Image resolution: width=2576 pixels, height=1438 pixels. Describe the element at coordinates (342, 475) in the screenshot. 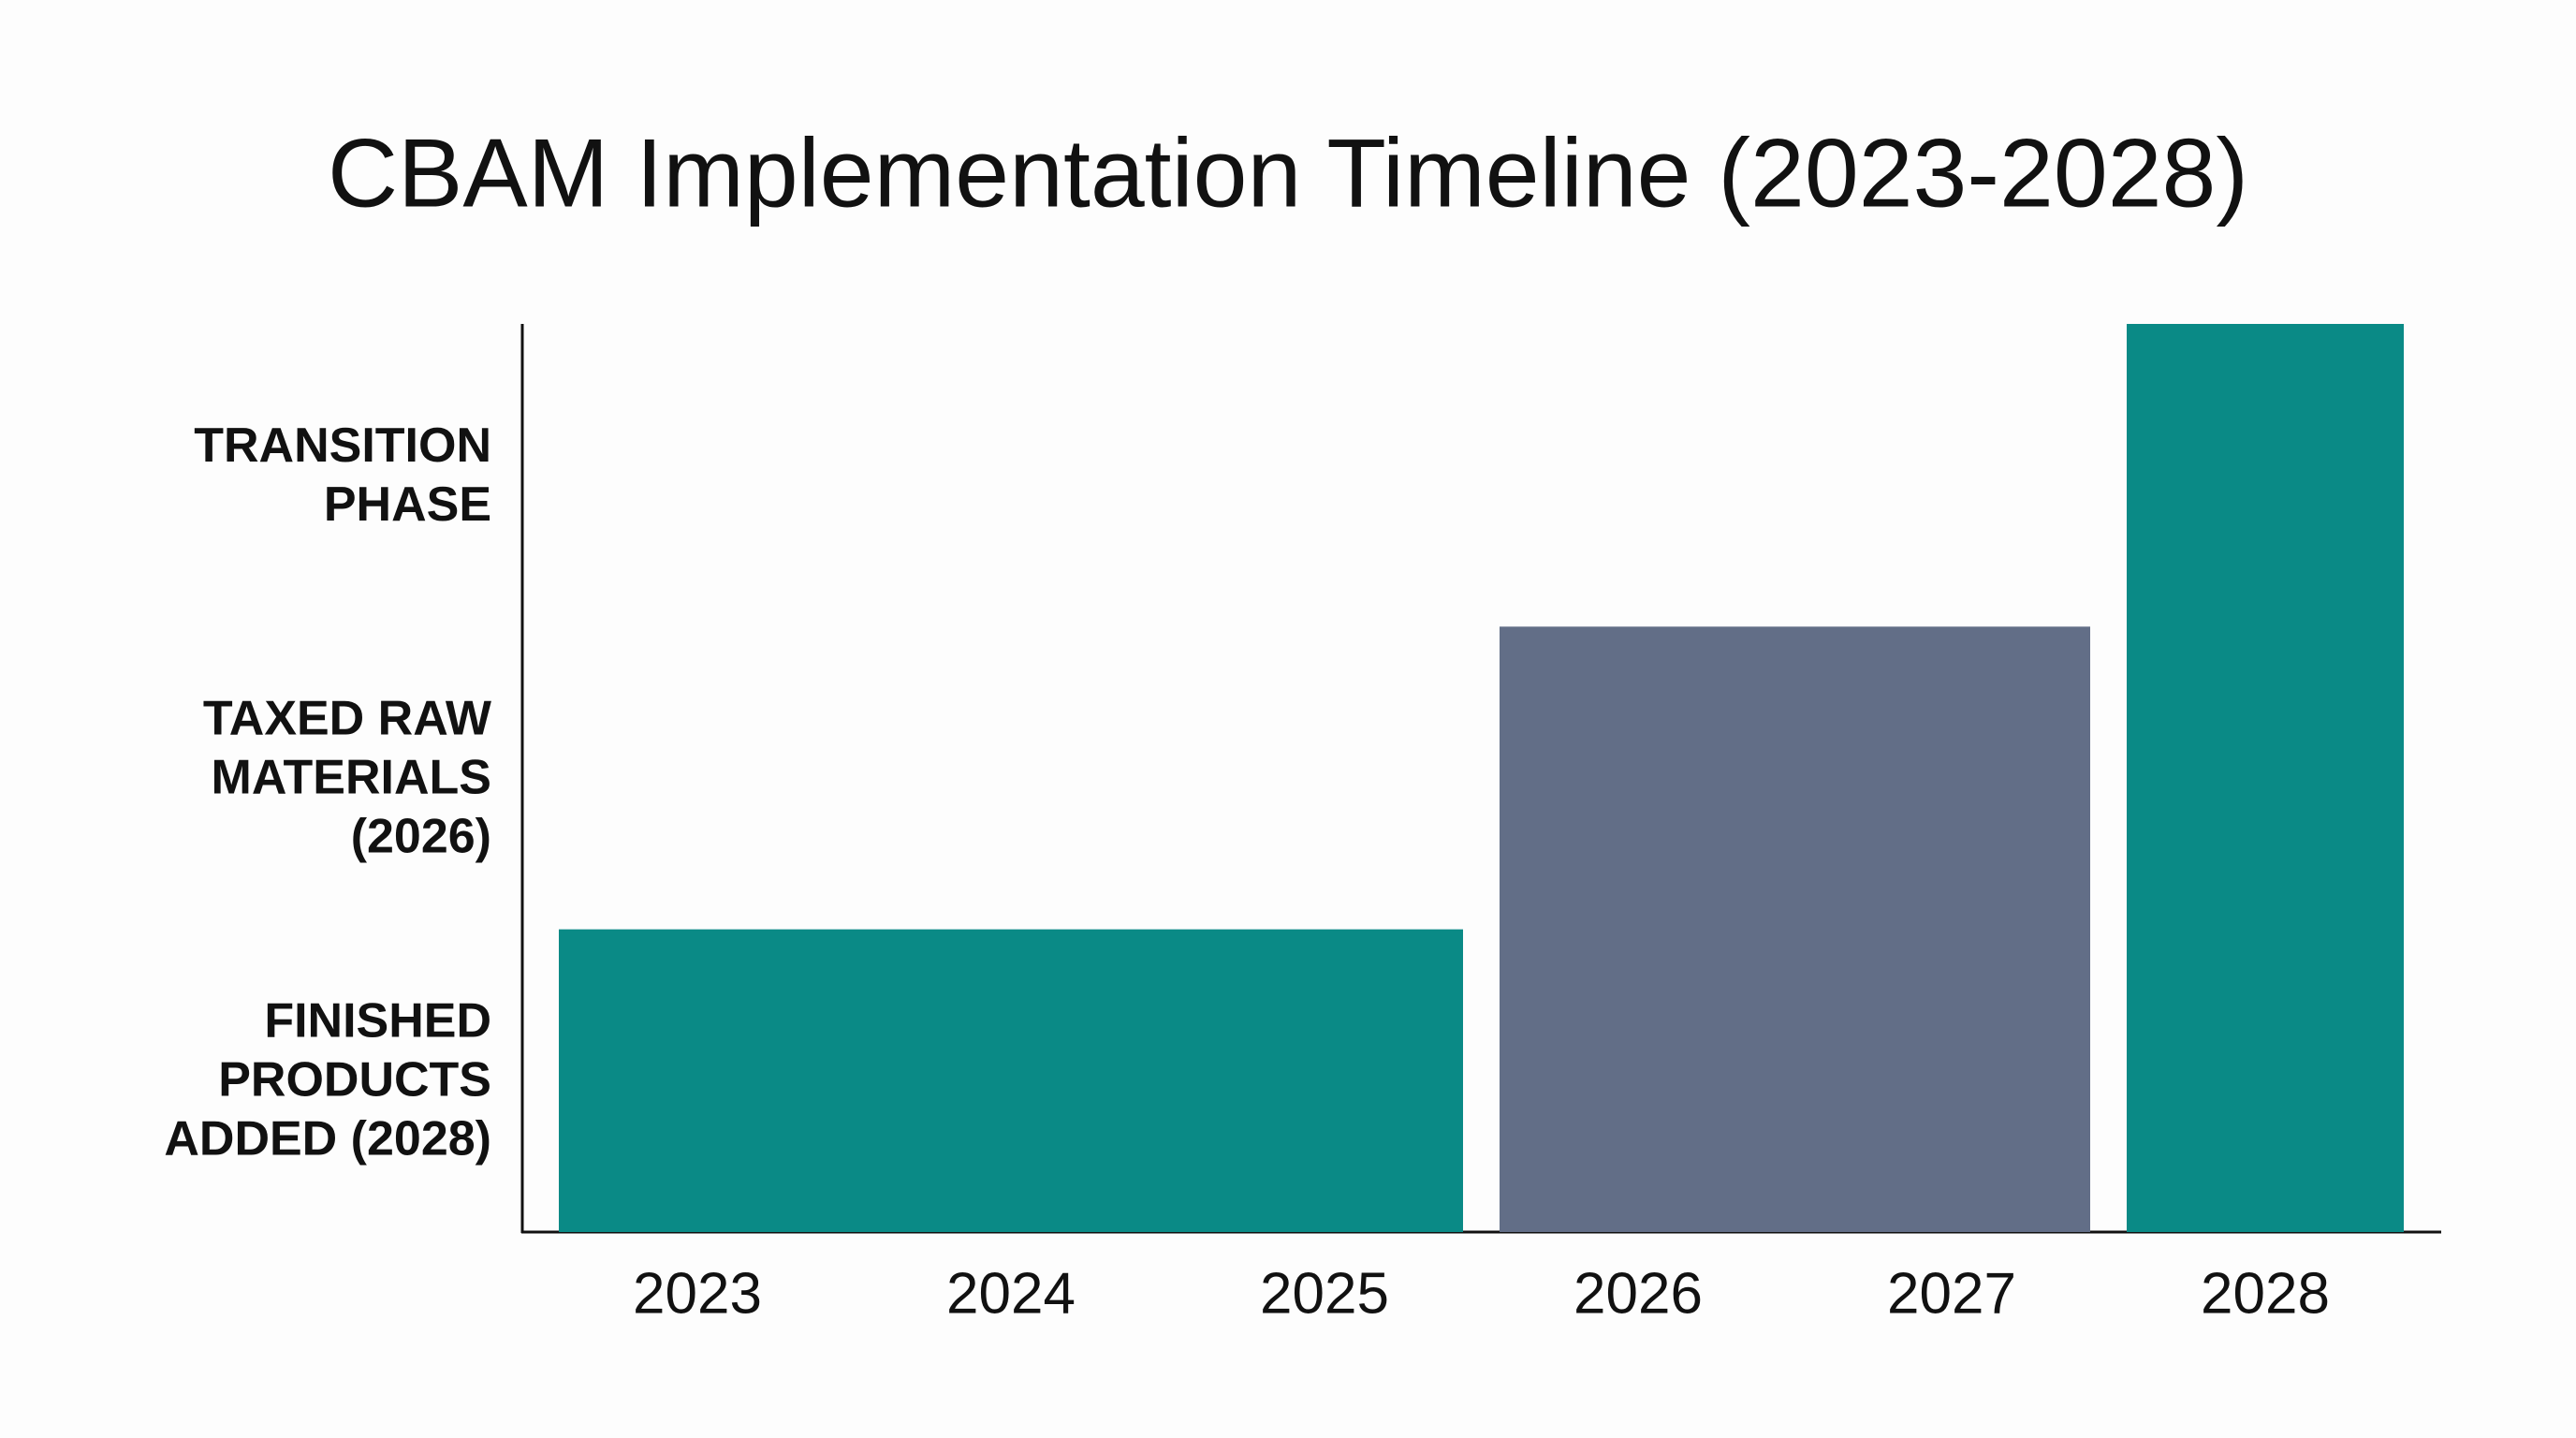

I see `y-tick-label: TRANSITION PHASE` at that location.